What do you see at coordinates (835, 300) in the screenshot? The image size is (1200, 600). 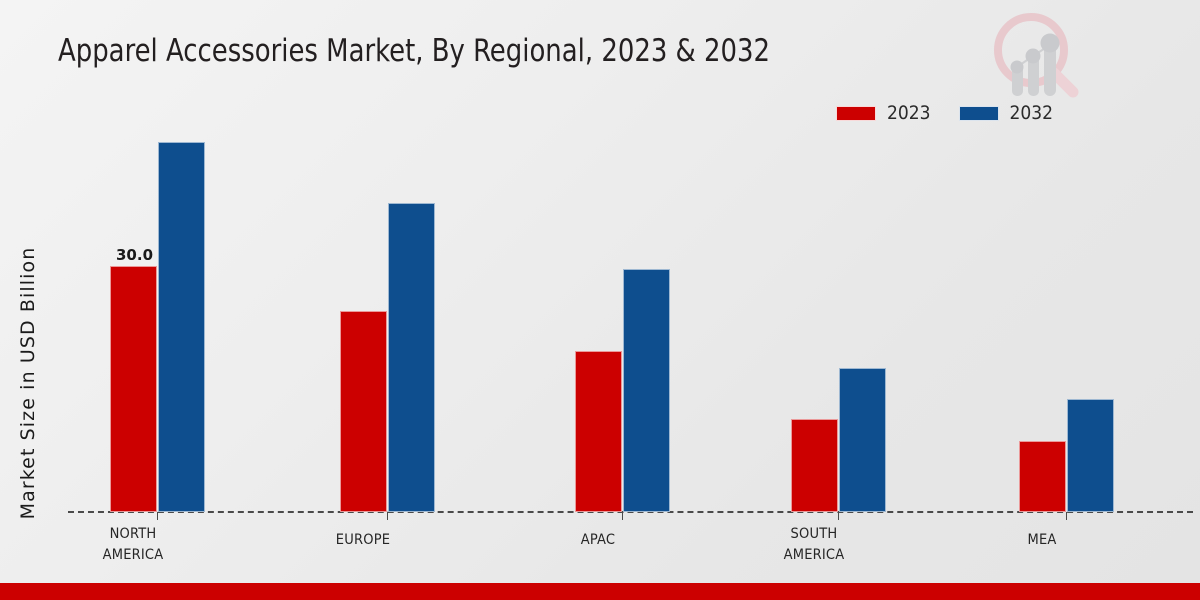 I see `bar-group: SOUTH AMERICA` at bounding box center [835, 300].